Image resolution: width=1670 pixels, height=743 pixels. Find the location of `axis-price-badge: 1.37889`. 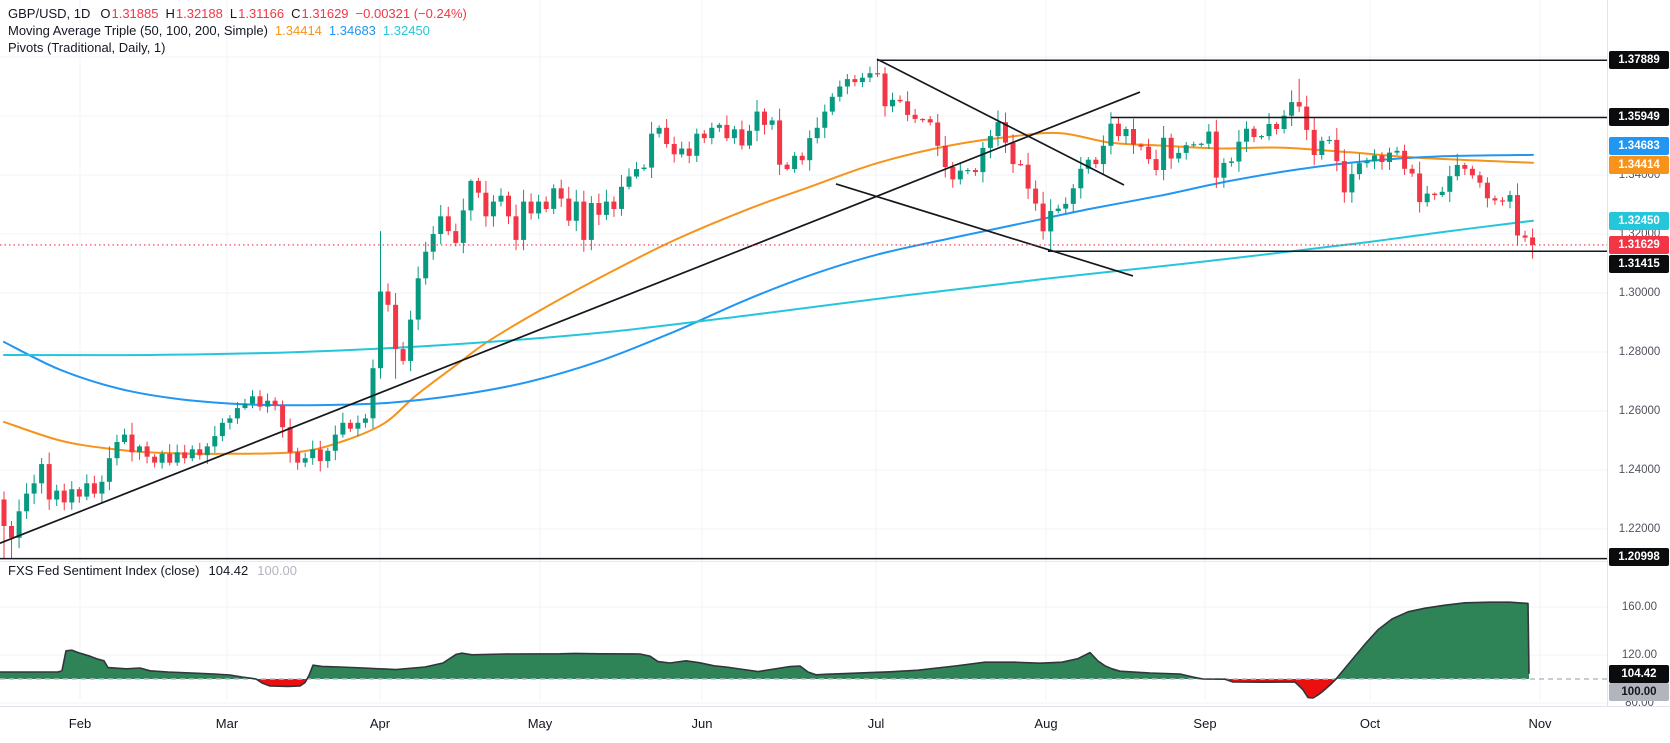

axis-price-badge: 1.37889 is located at coordinates (1639, 60).